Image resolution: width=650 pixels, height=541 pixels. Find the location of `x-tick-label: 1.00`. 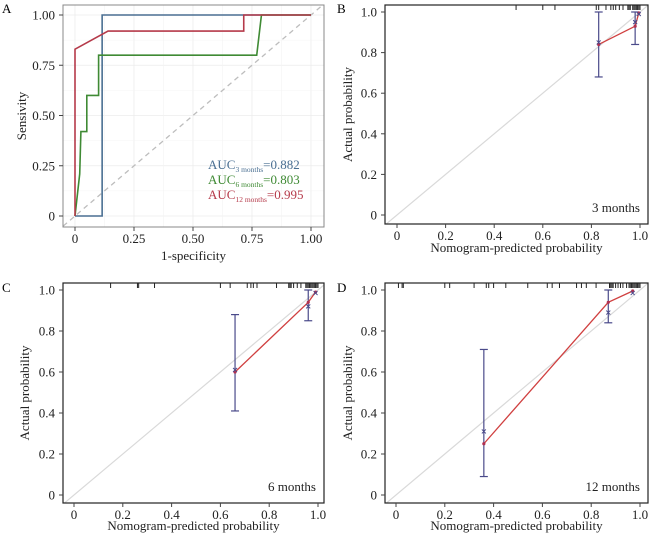

x-tick-label: 1.00 is located at coordinates (311, 238).